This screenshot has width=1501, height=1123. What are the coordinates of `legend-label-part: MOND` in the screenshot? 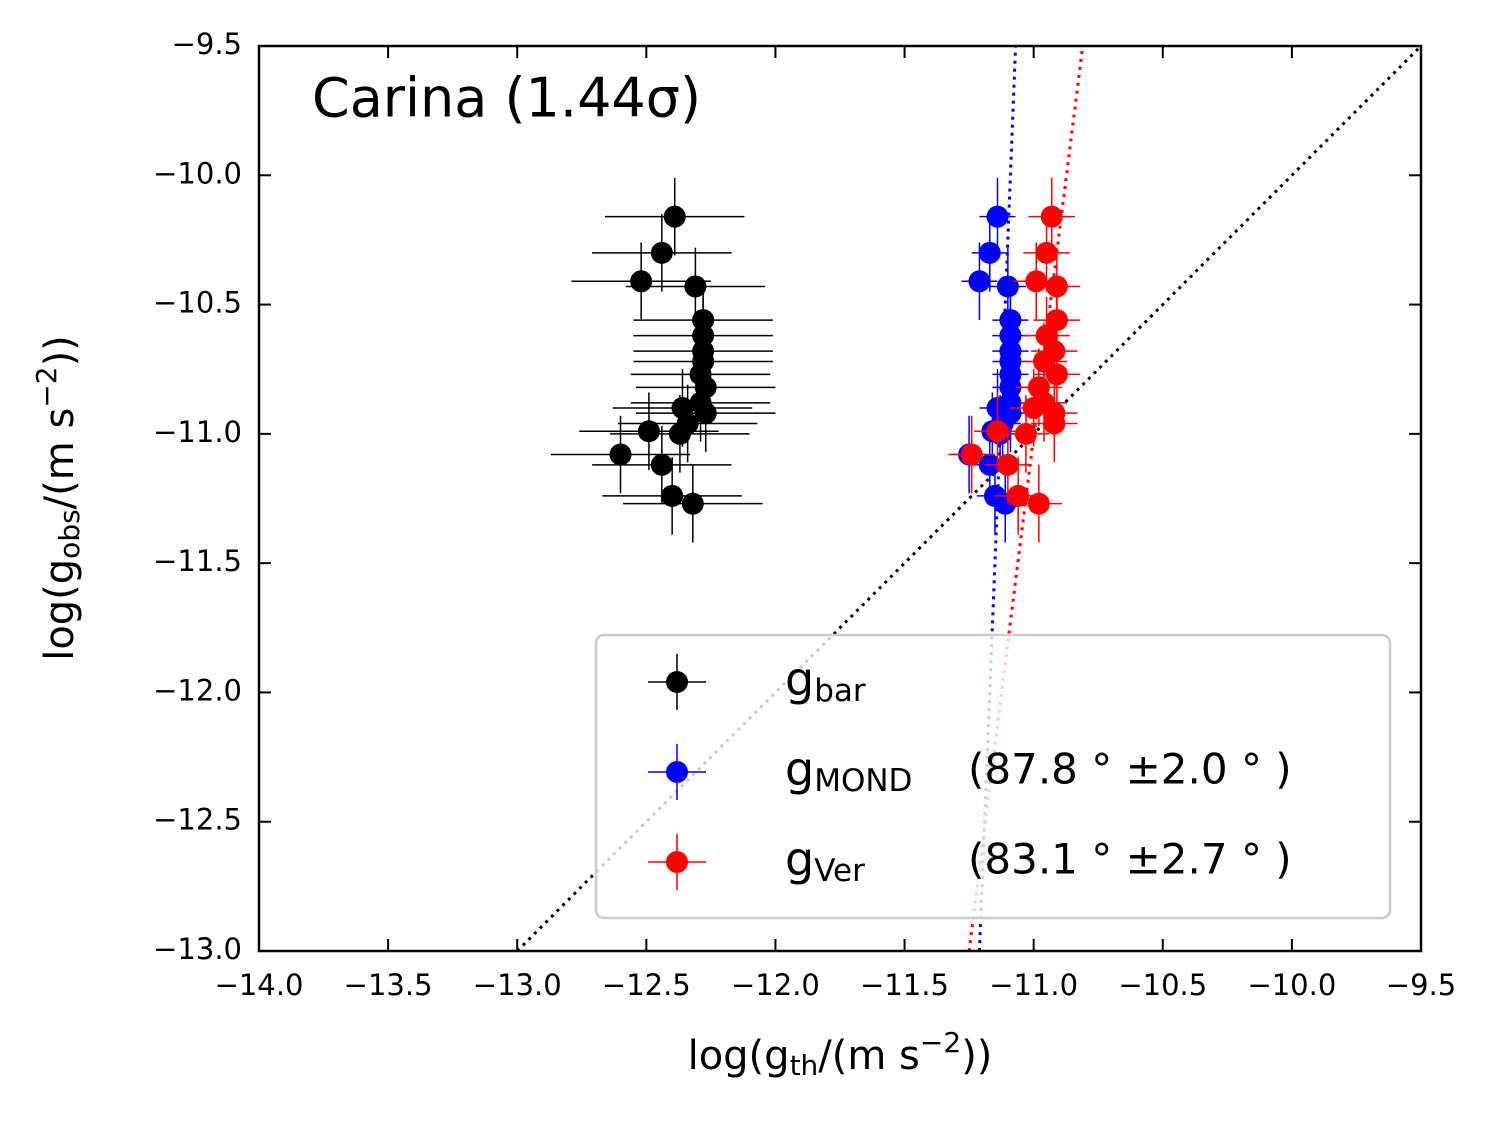 It's located at (863, 781).